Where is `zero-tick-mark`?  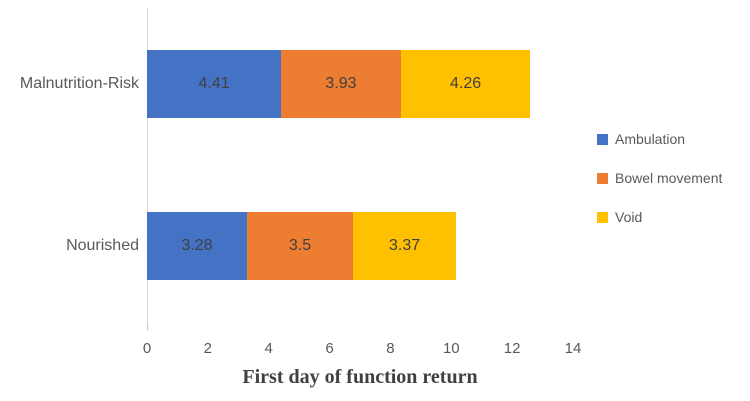
zero-tick-mark is located at coordinates (147, 327).